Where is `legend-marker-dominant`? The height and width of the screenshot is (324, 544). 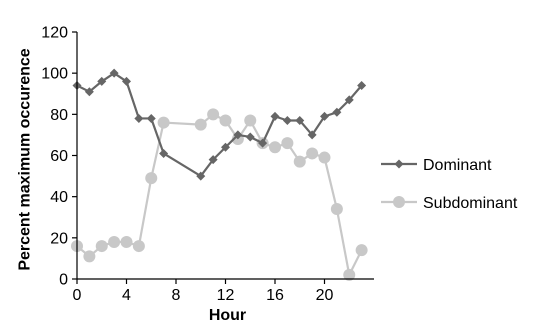 legend-marker-dominant is located at coordinates (399, 164).